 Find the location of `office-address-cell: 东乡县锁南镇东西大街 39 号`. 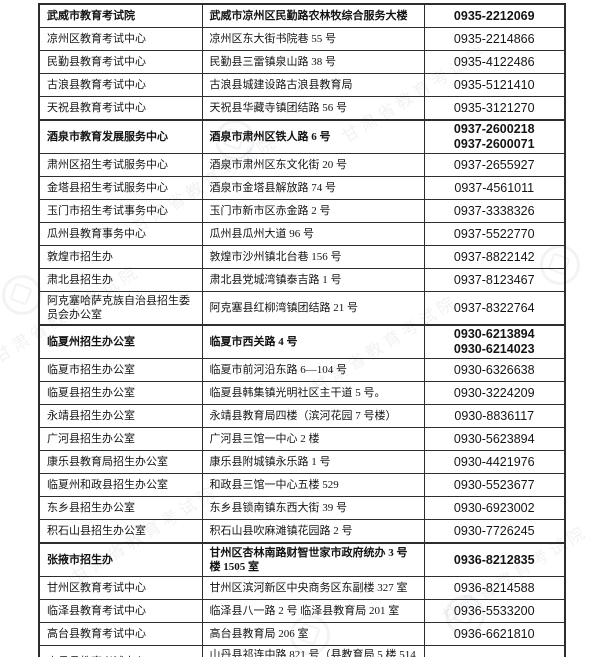

office-address-cell: 东乡县锁南镇东西大街 39 号 is located at coordinates (313, 508).